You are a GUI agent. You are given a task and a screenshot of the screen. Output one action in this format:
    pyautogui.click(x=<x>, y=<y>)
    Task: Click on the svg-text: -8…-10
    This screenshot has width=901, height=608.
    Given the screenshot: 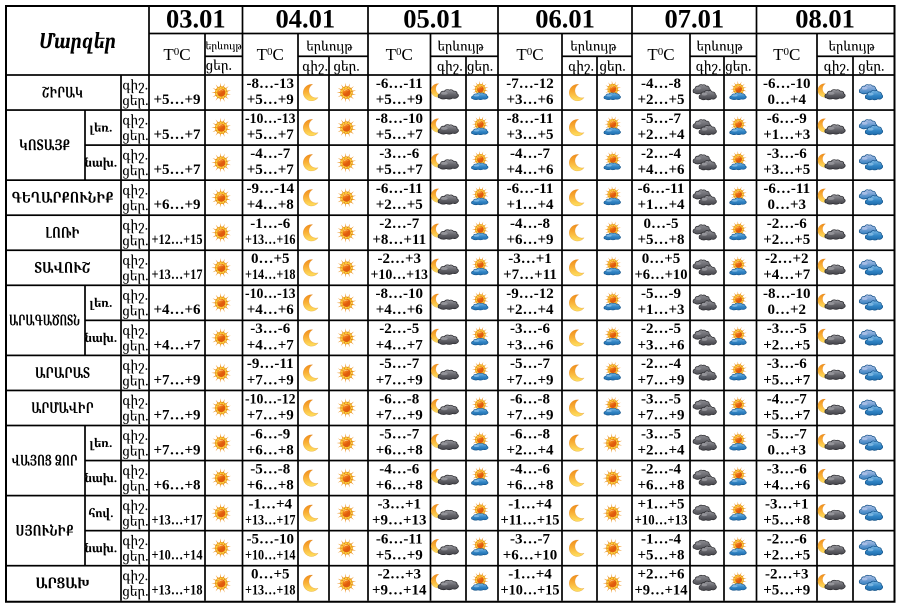 What is the action you would take?
    pyautogui.click(x=400, y=119)
    